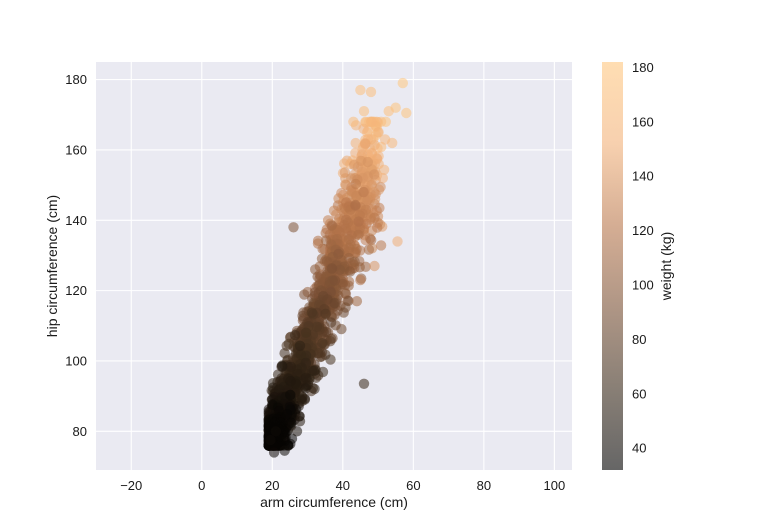 The width and height of the screenshot is (768, 528). What do you see at coordinates (413, 485) in the screenshot?
I see `x-tick-label: 60` at bounding box center [413, 485].